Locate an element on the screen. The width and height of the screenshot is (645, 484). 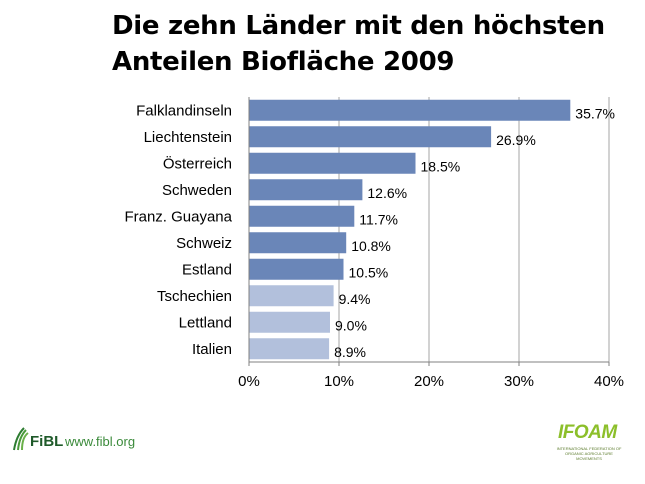
x-tick-label-0: 0% is located at coordinates (249, 381).